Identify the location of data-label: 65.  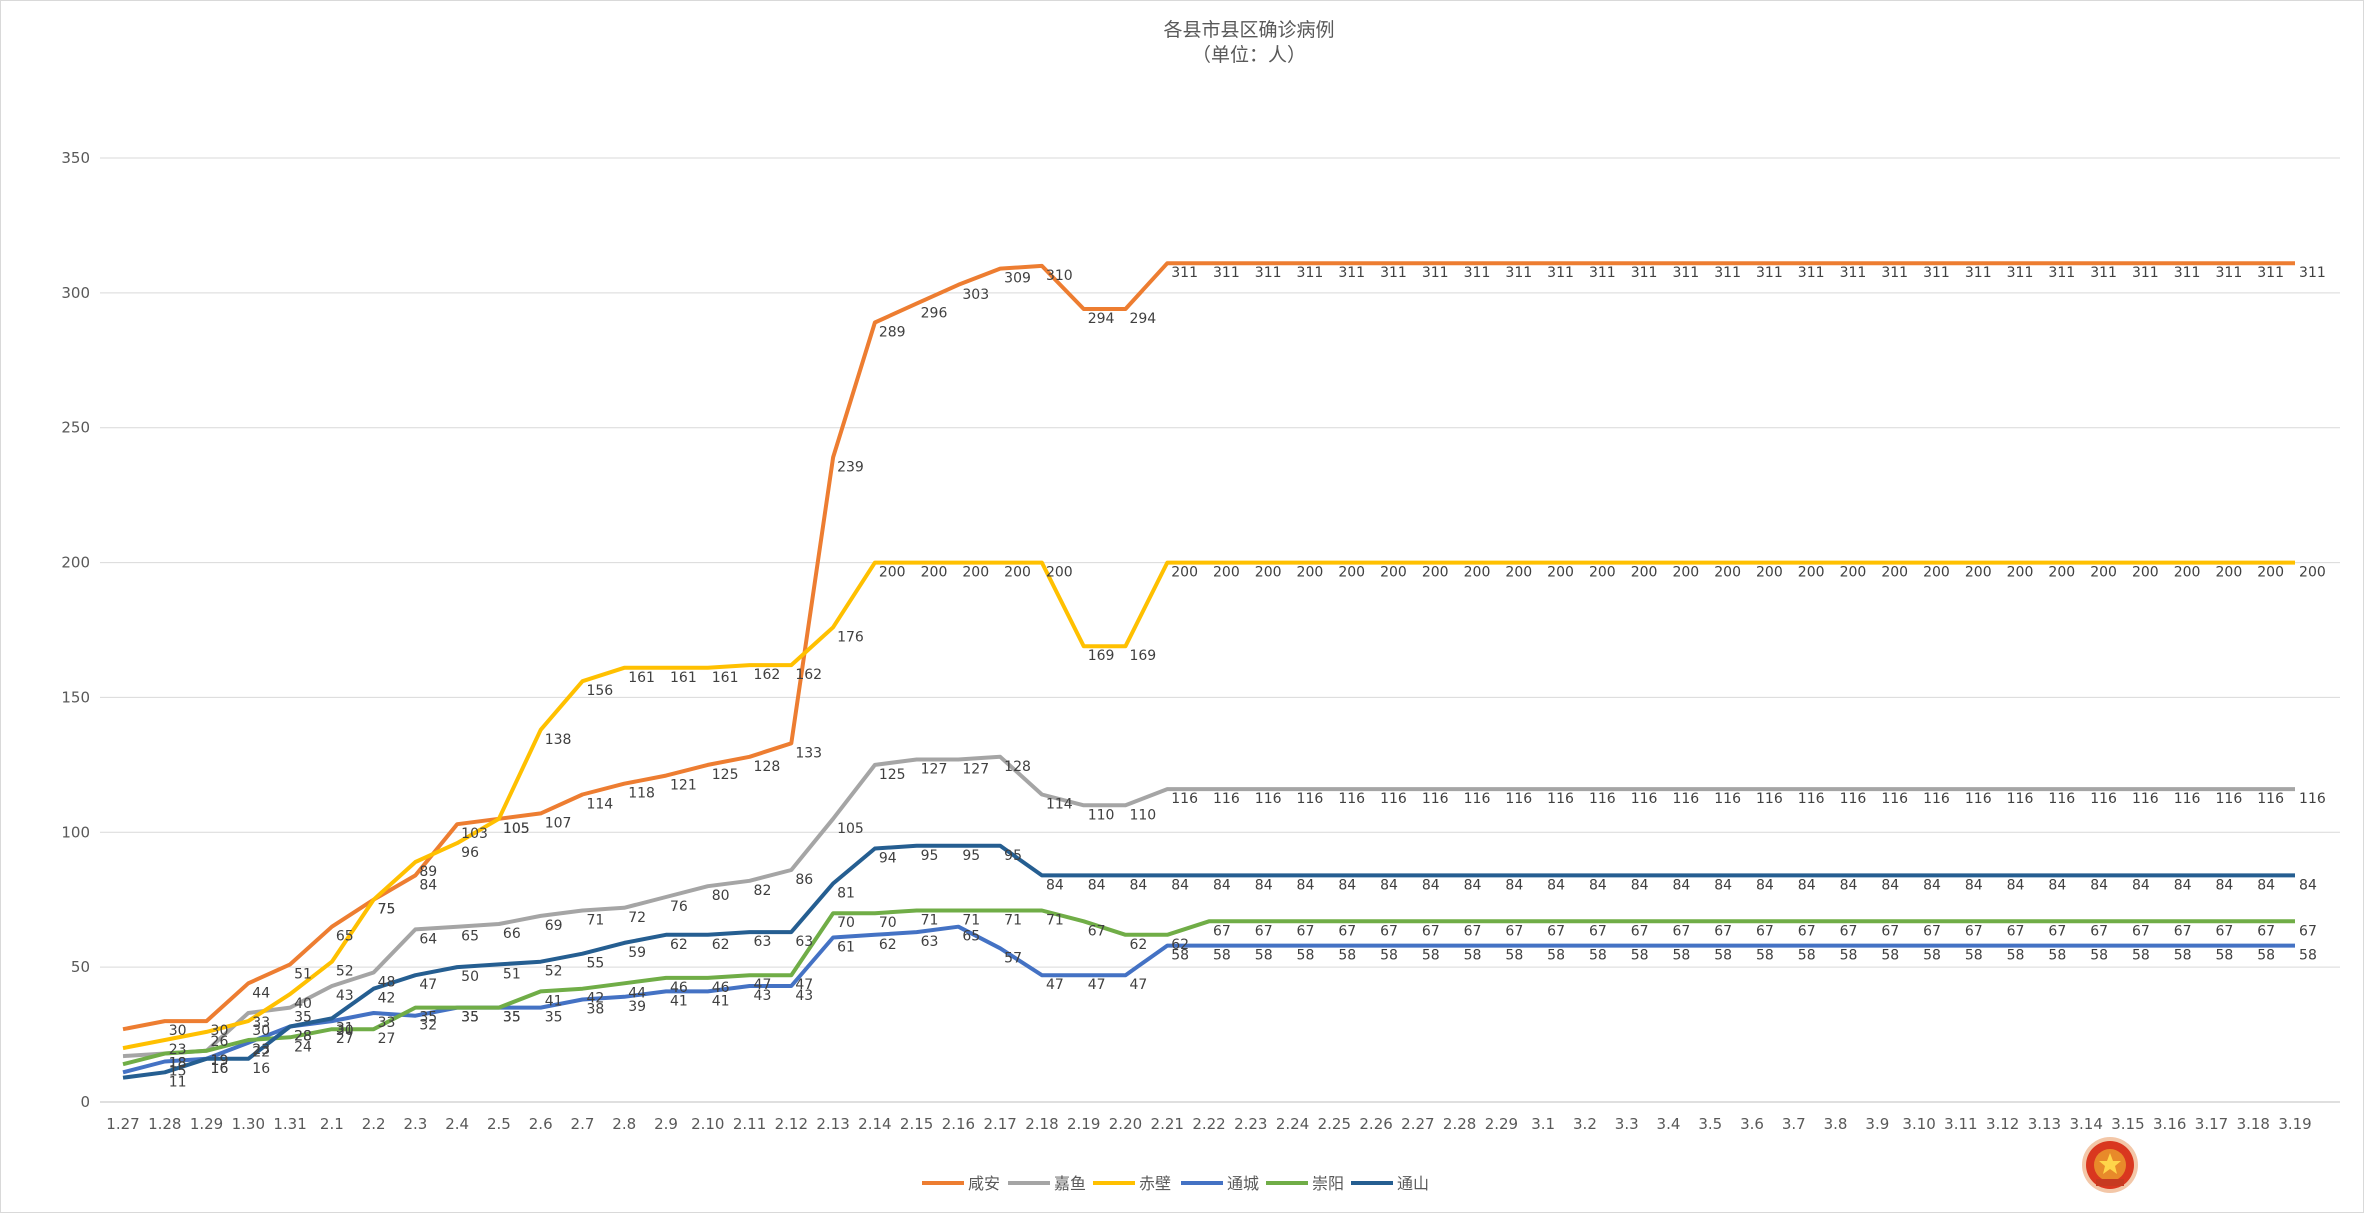
(971, 937).